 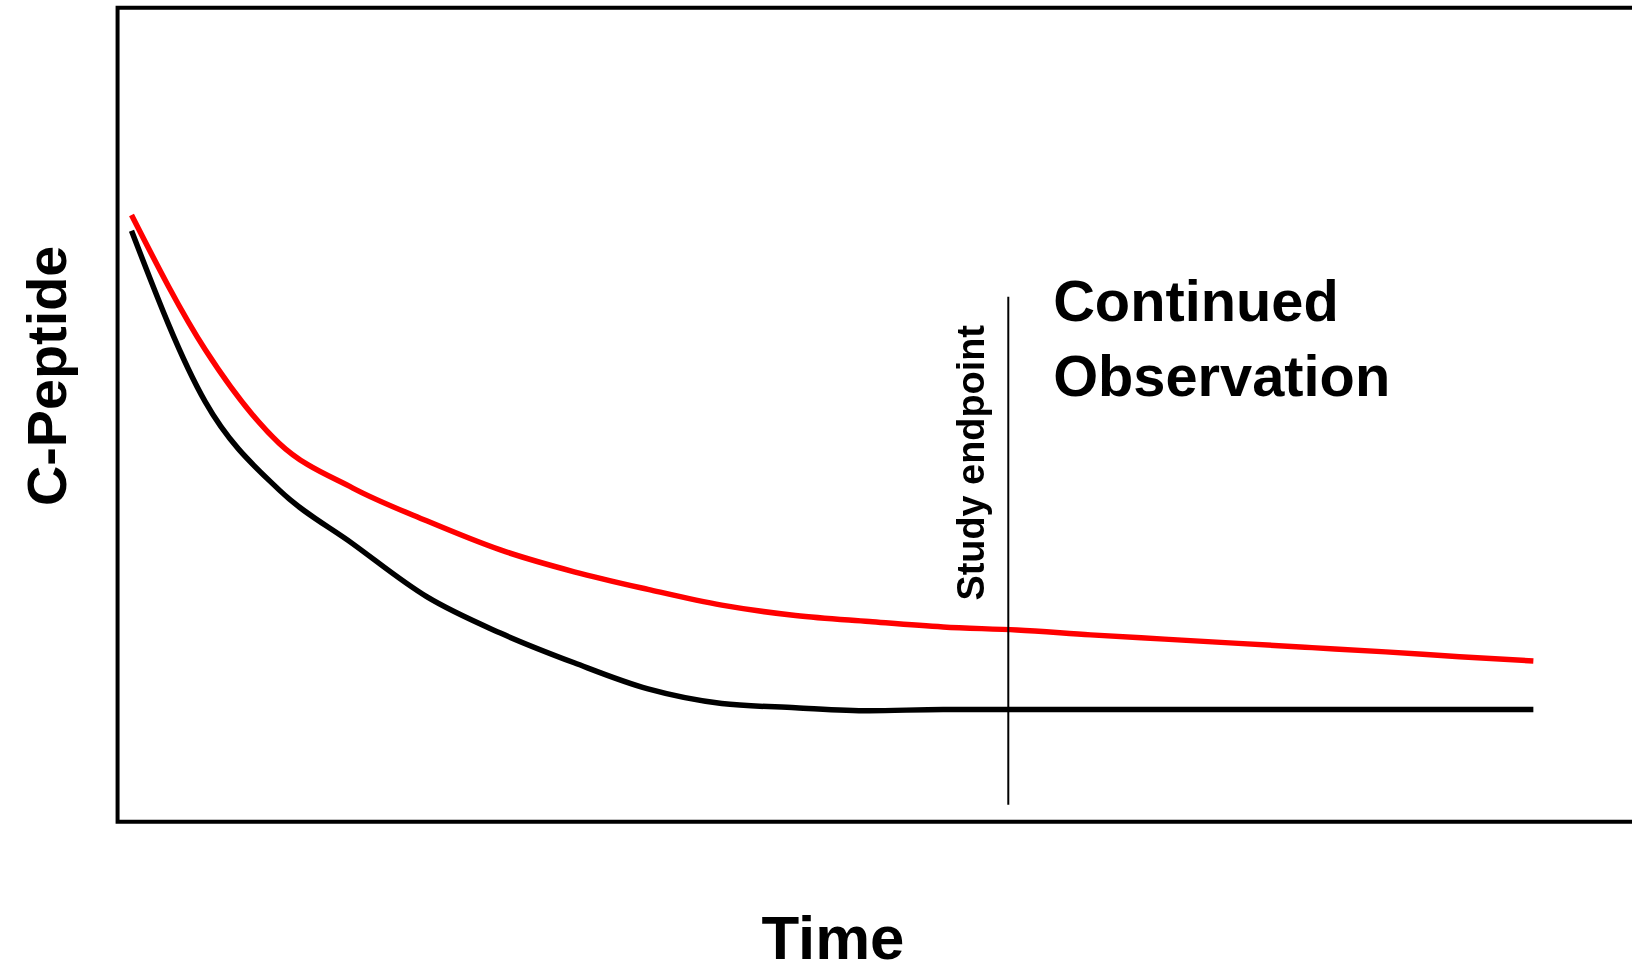 I want to click on annotation: Continued Observation, so click(x=1222, y=338).